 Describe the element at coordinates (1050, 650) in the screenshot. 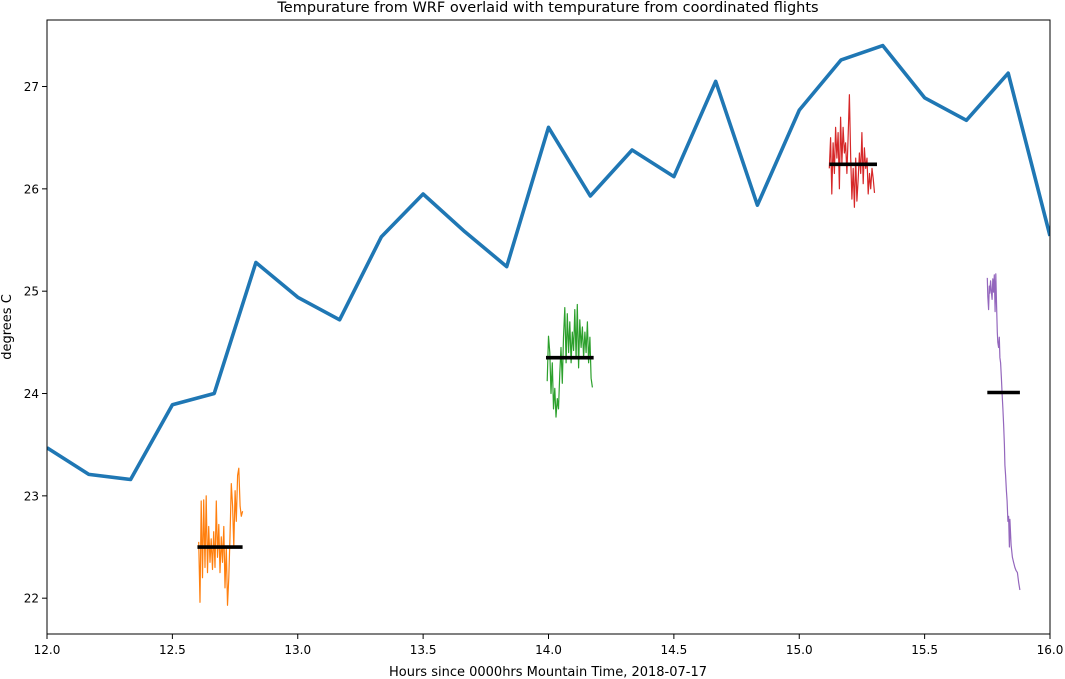

I see `x-tick-label: 16.0` at that location.